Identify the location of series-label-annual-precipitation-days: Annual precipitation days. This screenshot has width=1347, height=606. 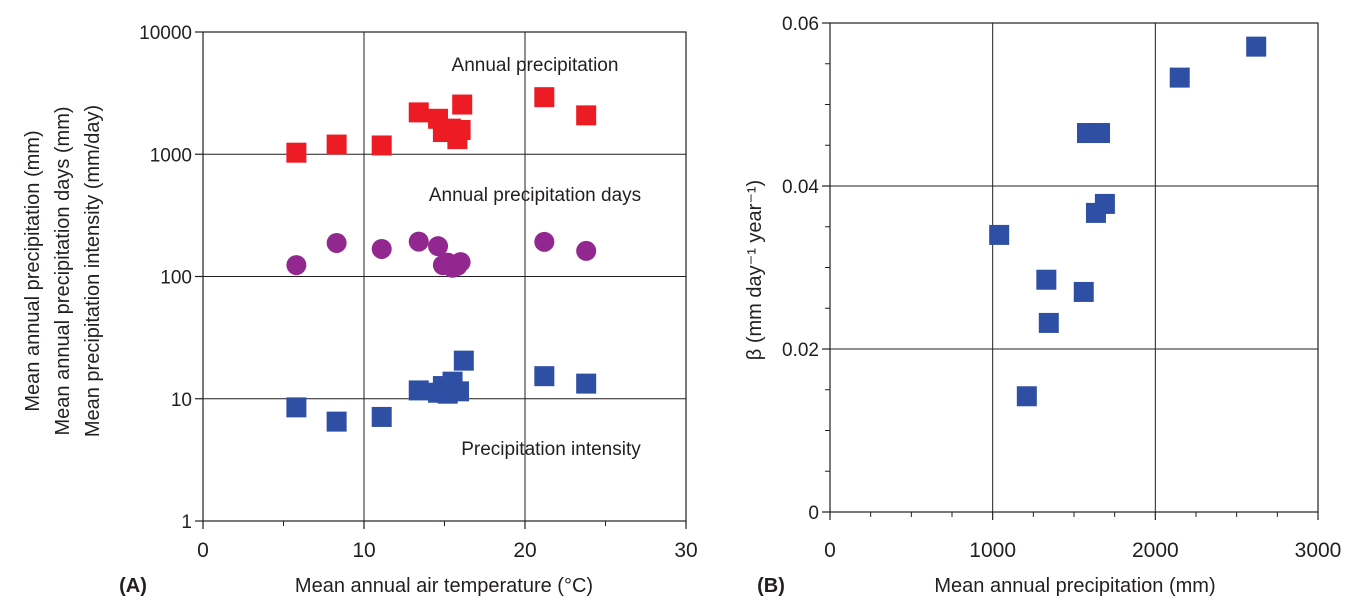
(535, 195).